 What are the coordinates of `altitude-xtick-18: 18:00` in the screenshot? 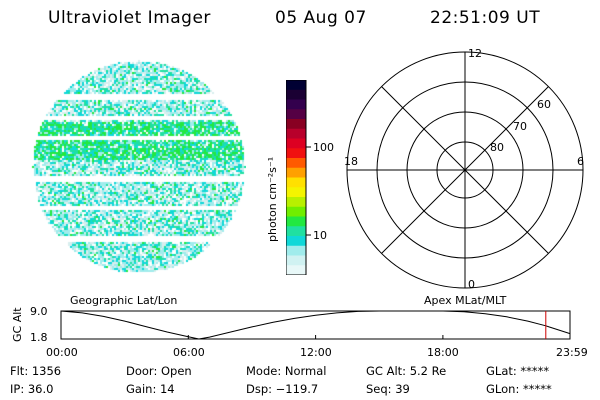 It's located at (443, 352).